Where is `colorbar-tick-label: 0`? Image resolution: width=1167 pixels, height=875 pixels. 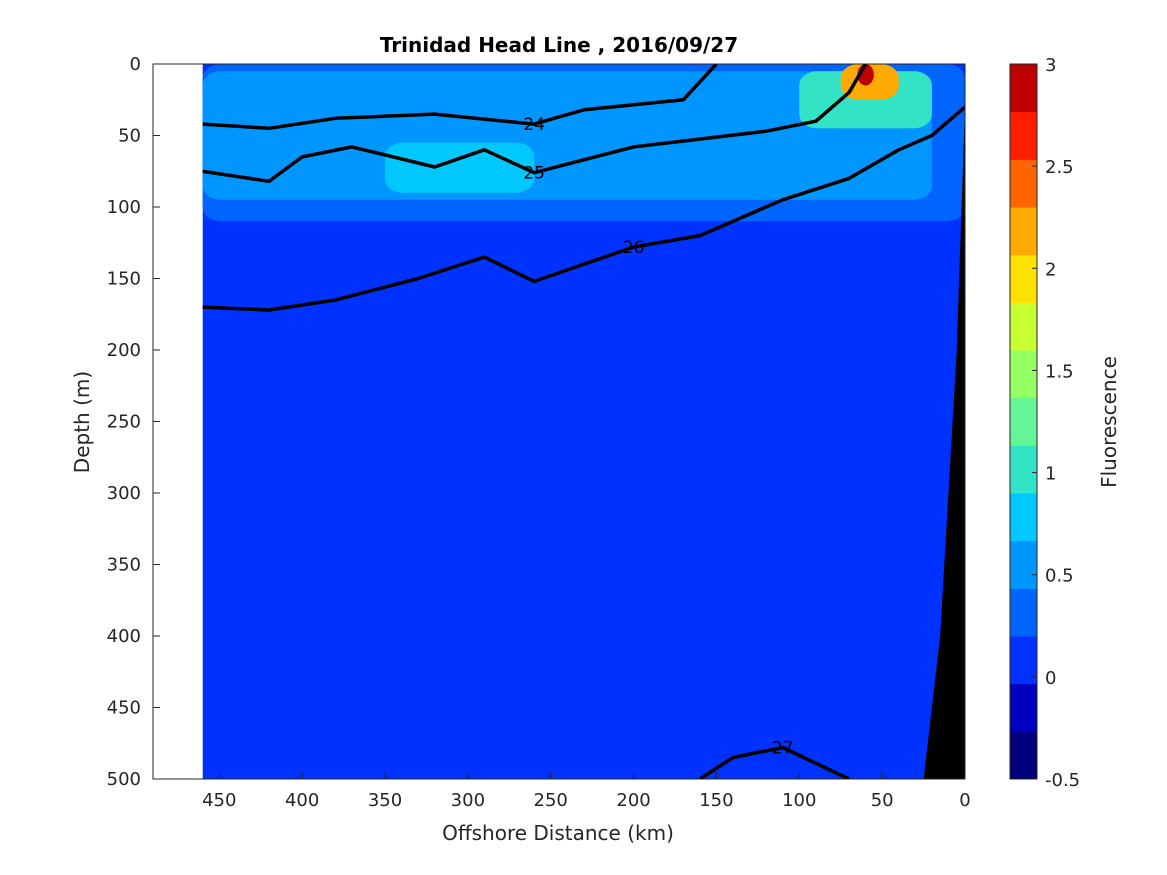
colorbar-tick-label: 0 is located at coordinates (1050, 678).